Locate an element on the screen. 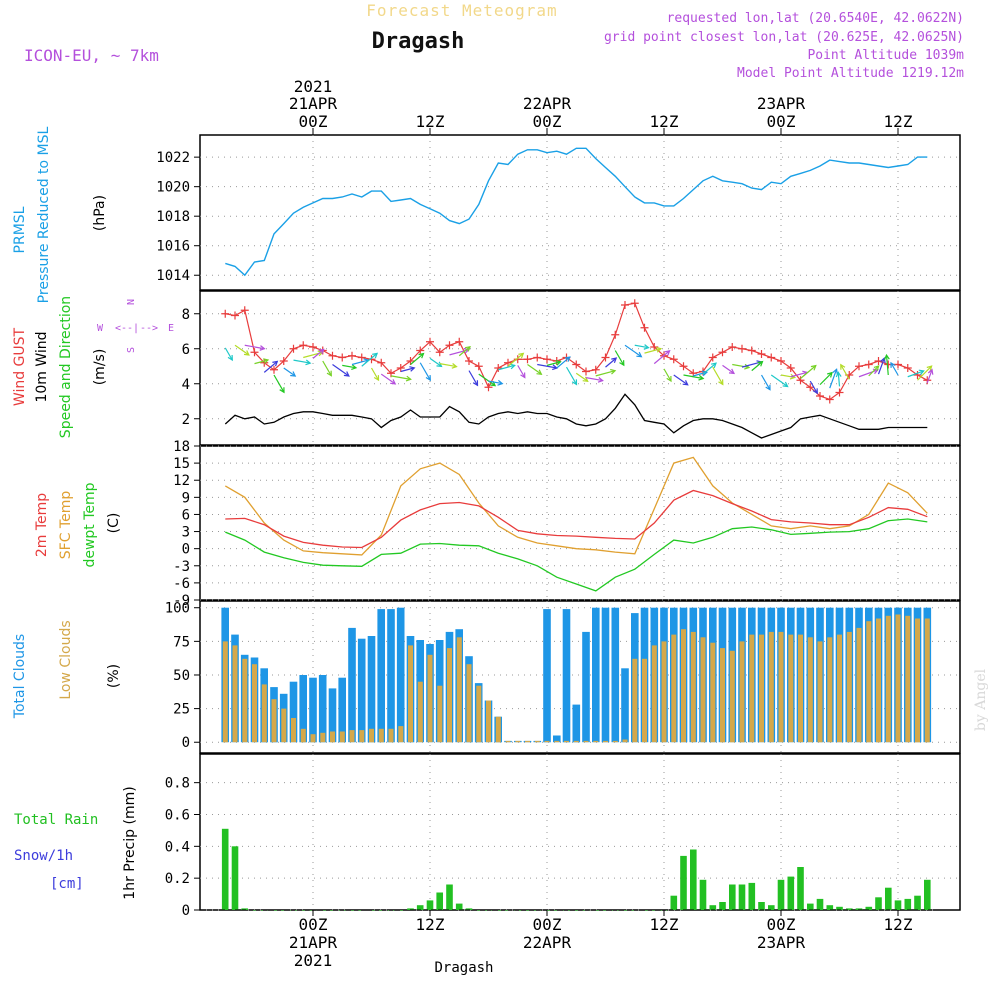 Image resolution: width=1000 pixels, height=1000 pixels. clouds-ytick-label: 75 is located at coordinates (181, 642).